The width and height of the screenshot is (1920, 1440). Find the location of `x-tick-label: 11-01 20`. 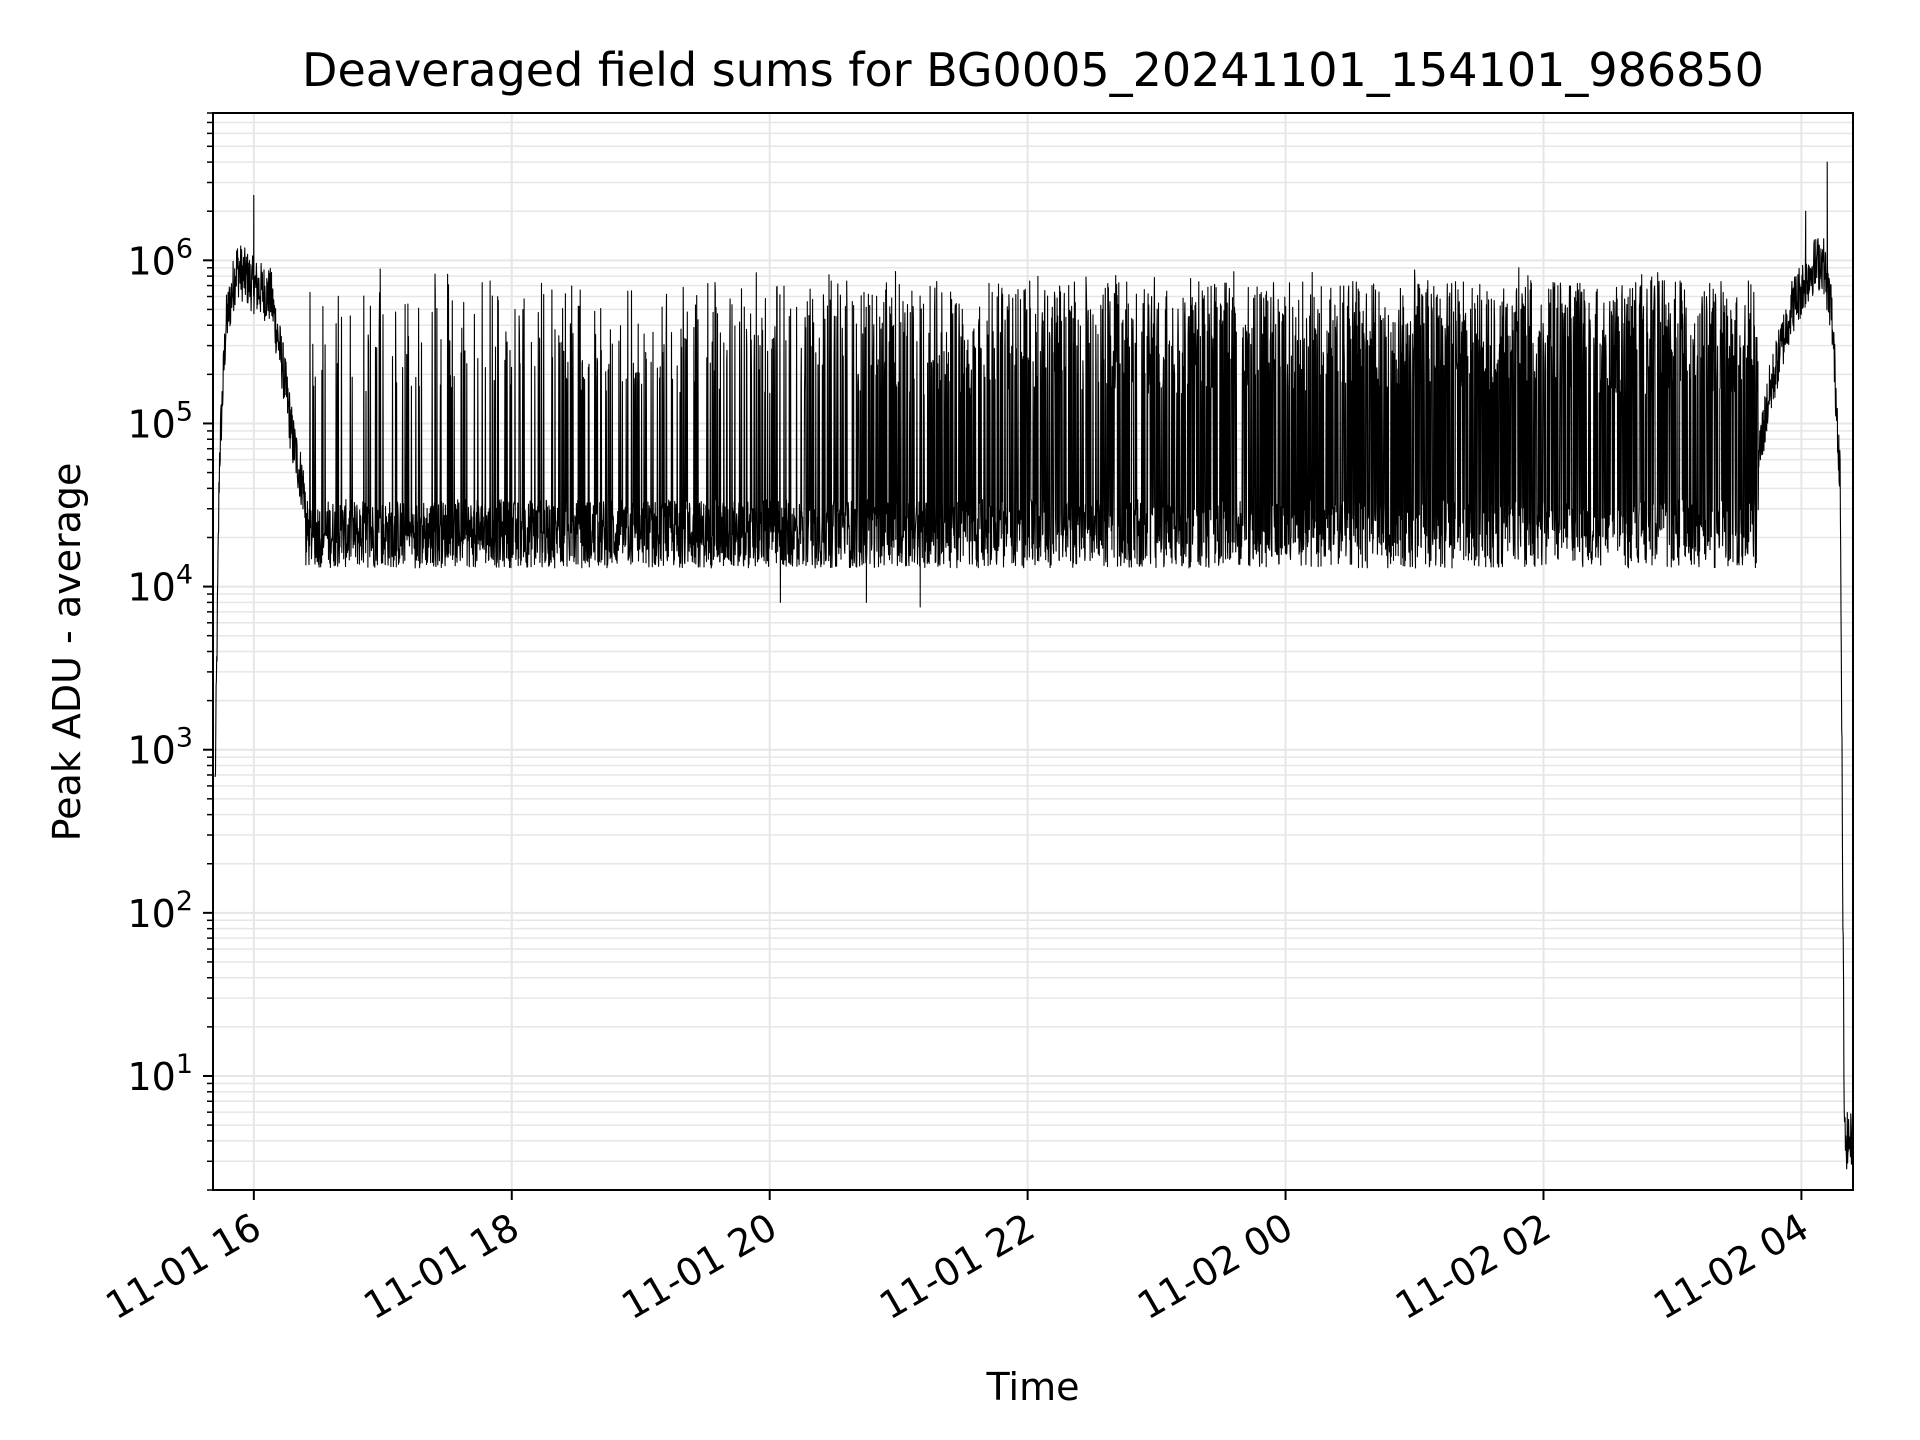

x-tick-label: 11-01 20 is located at coordinates (699, 1267).